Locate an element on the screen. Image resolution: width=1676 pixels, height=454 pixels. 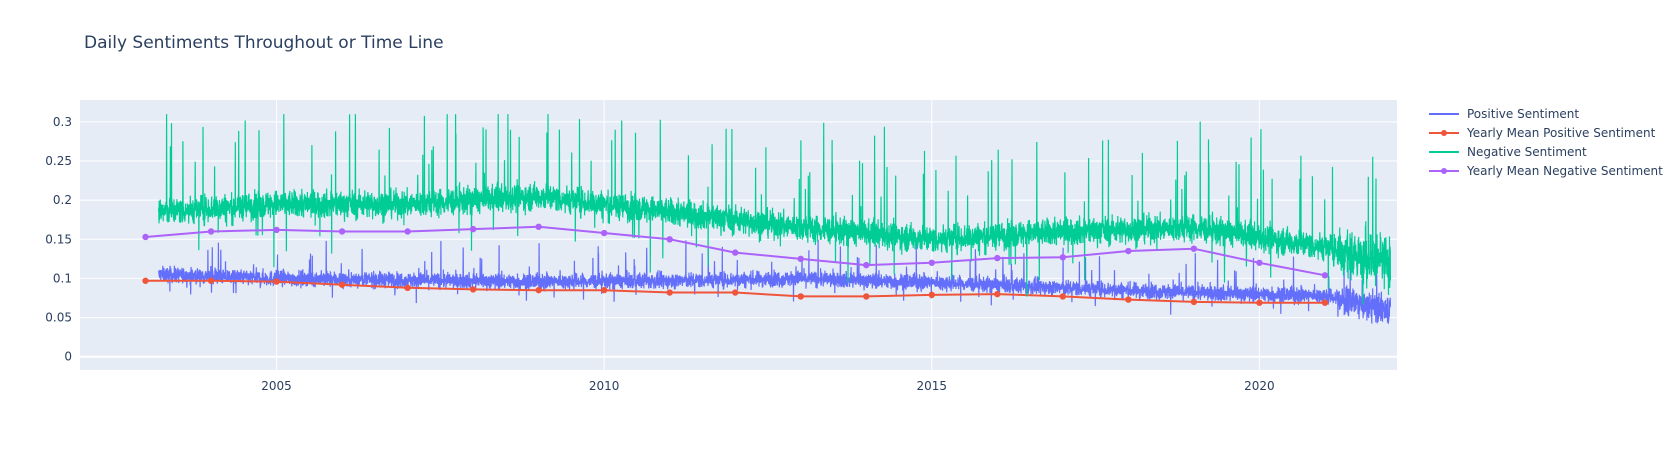
x-tick-label: 2010 is located at coordinates (604, 386).